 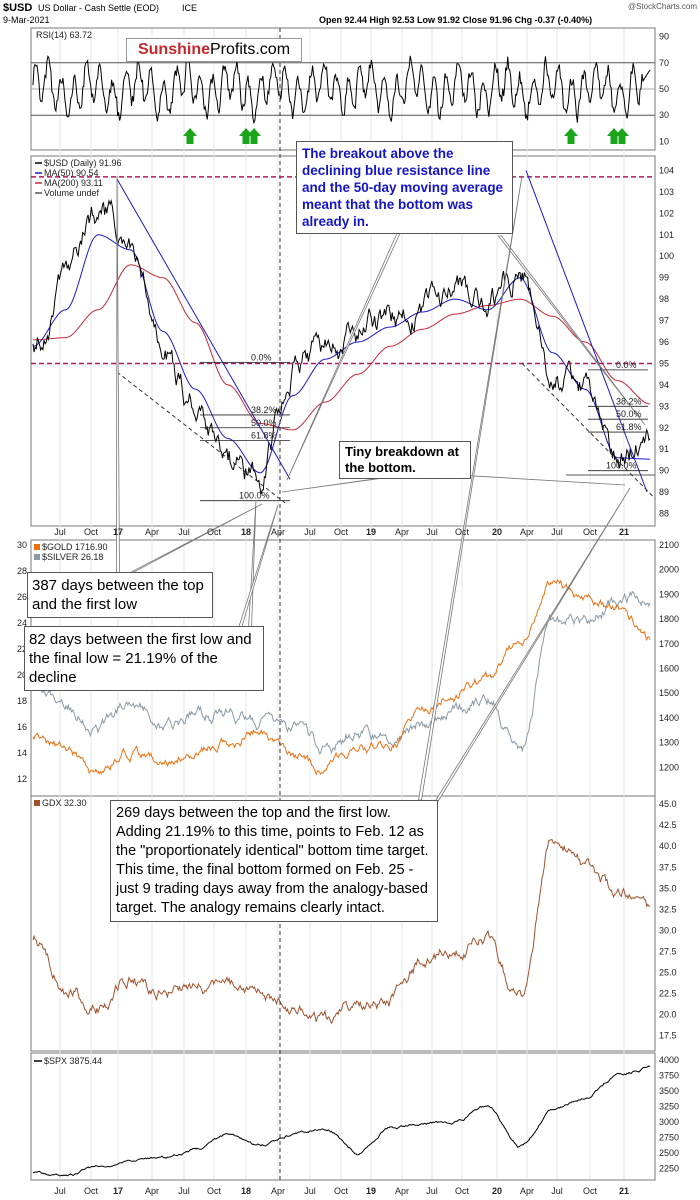 What do you see at coordinates (189, 8) in the screenshot?
I see `header-exchange: ICE` at bounding box center [189, 8].